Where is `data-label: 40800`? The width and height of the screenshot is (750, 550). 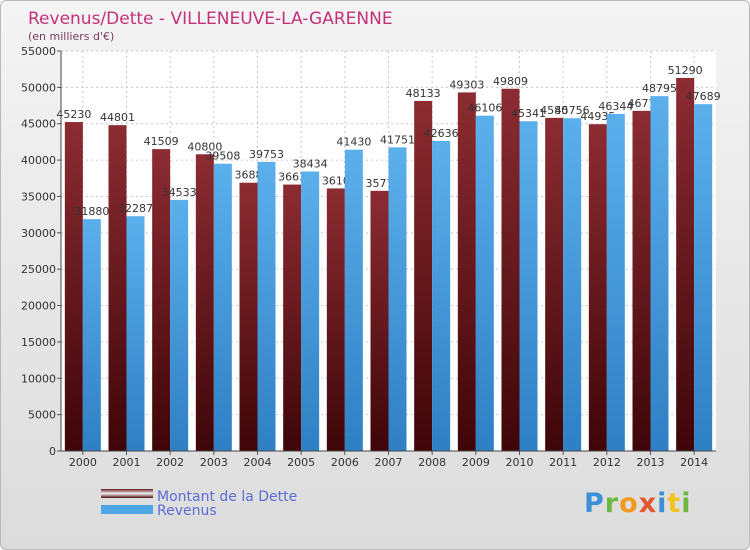 data-label: 40800 is located at coordinates (204, 146).